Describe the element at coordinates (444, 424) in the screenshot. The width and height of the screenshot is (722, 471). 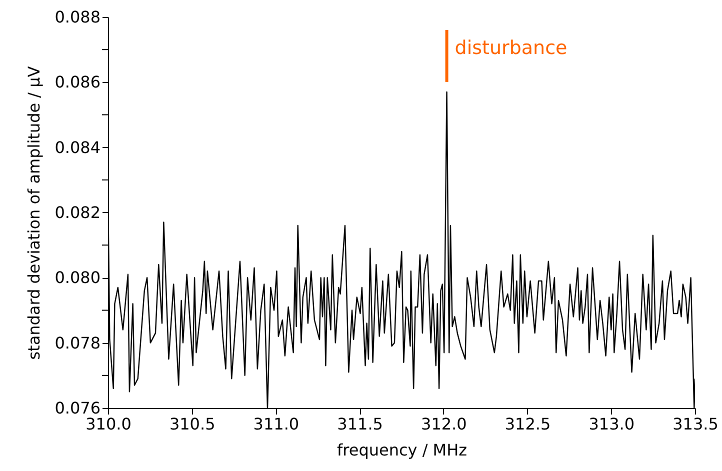
I see `x-tick-label: 312.0` at that location.